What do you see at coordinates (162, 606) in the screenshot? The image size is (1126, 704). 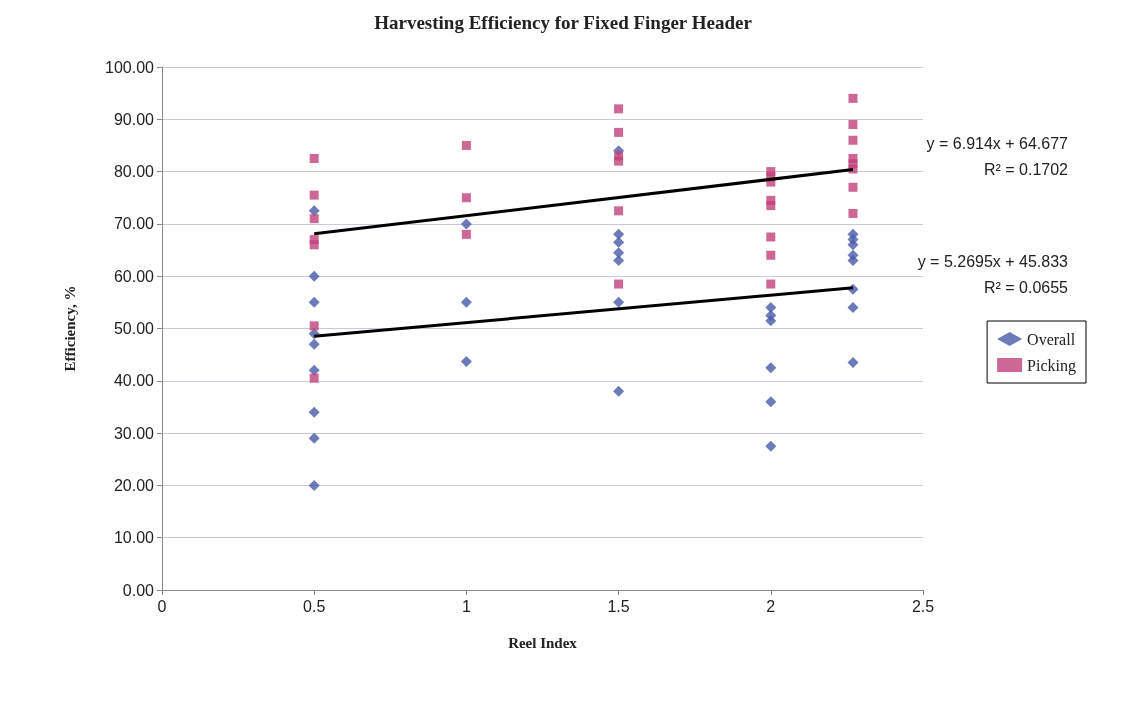 I see `x-tick-label: 0` at bounding box center [162, 606].